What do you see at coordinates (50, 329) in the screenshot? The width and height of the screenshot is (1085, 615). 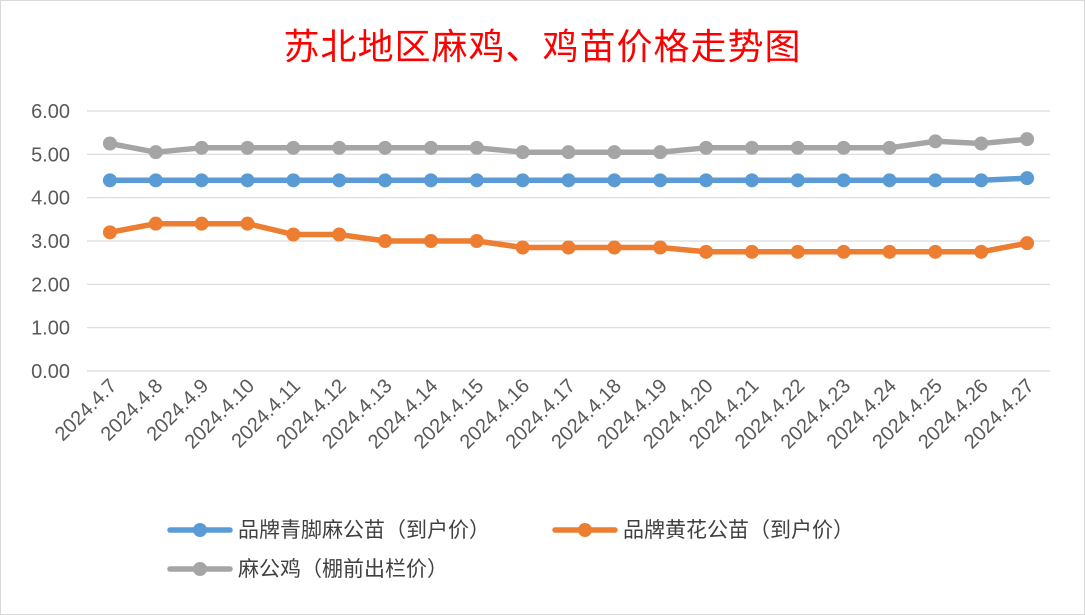 I see `y-tick-label: 1.00` at bounding box center [50, 329].